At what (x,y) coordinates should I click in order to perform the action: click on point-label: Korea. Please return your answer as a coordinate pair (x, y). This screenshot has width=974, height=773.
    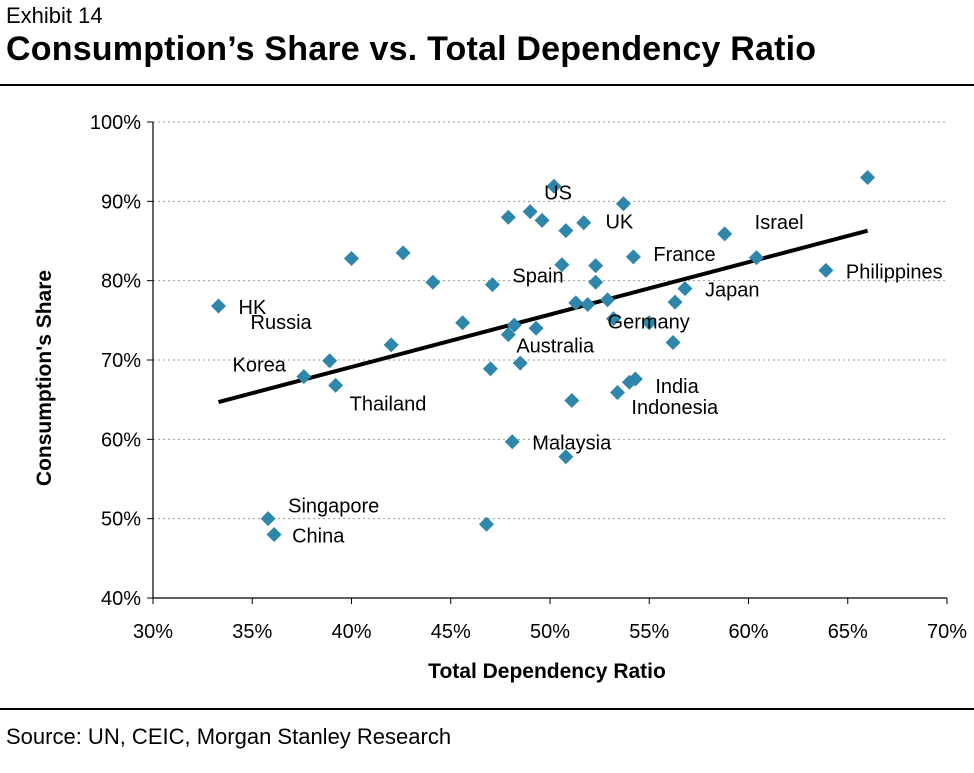
    Looking at the image, I should click on (259, 366).